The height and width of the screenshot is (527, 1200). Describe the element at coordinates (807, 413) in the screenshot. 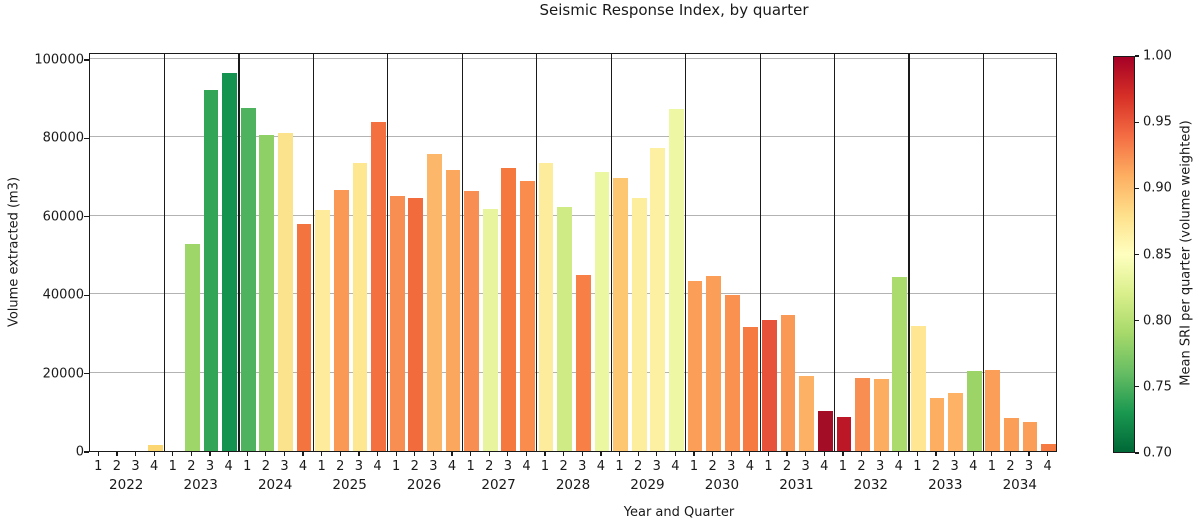

I see `bar-2031-q3` at that location.